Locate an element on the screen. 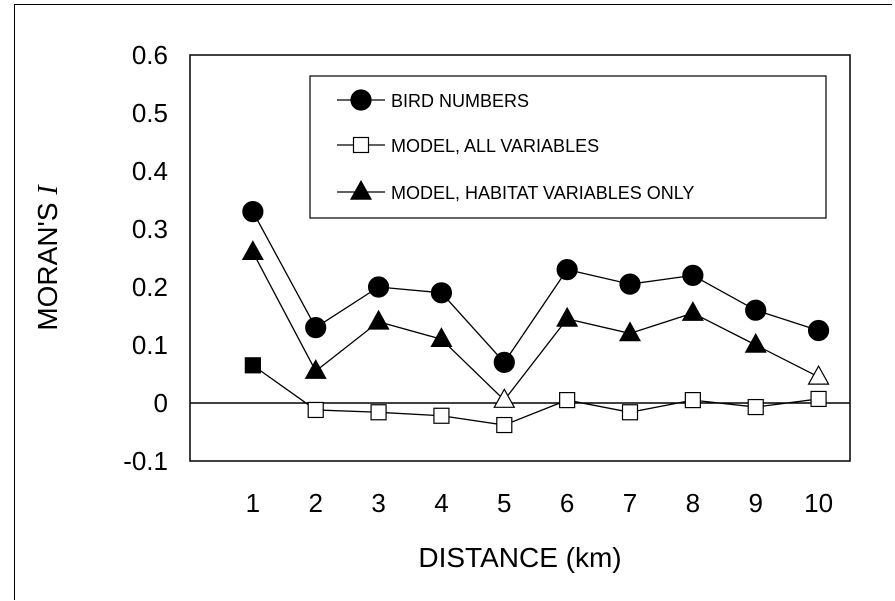 The width and height of the screenshot is (895, 601). legend-label: MODEL, HABITAT VARIABLES ONLY is located at coordinates (542, 193).